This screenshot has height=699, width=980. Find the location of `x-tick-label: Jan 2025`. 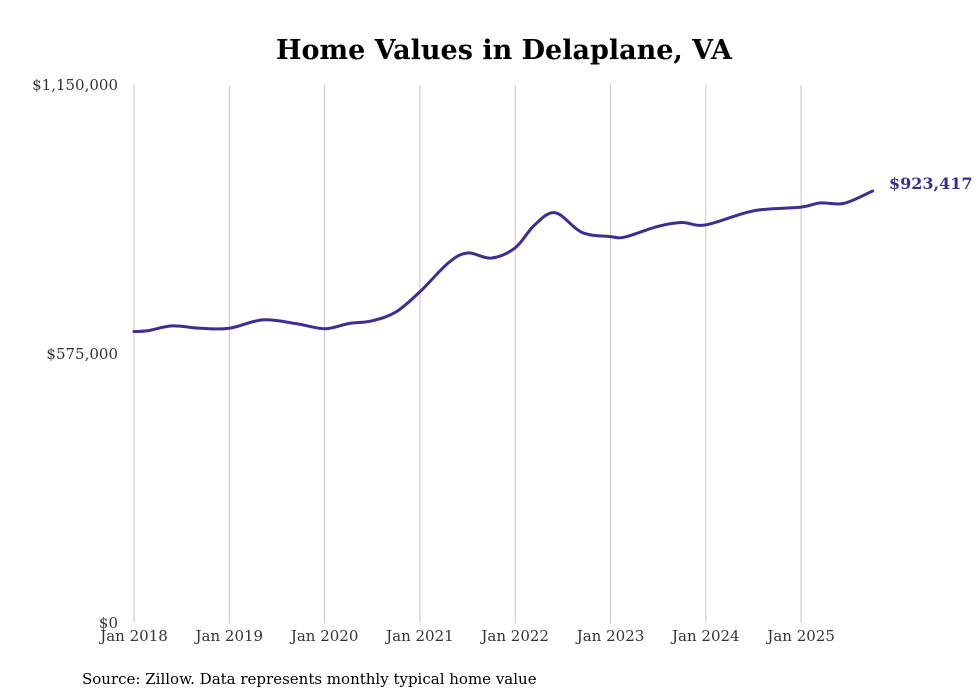

x-tick-label: Jan 2025 is located at coordinates (800, 636).